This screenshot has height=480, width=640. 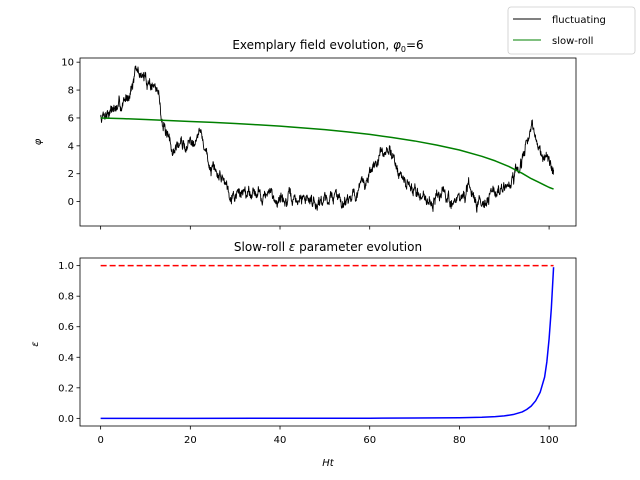 What do you see at coordinates (358, 247) in the screenshot?
I see `bottom-title-tail: parameter evolution` at bounding box center [358, 247].